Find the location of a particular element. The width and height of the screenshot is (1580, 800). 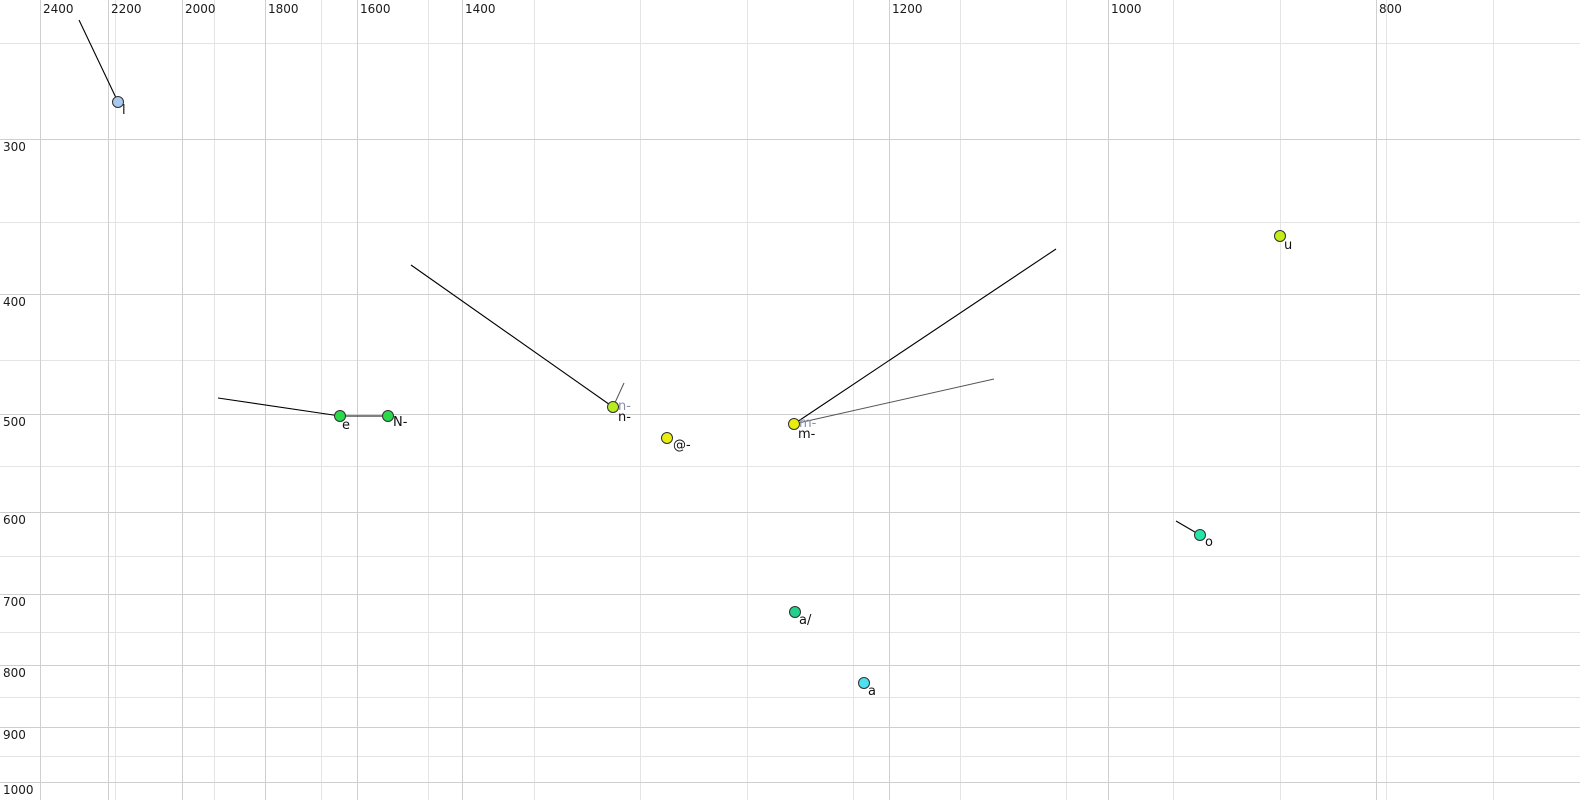

data-point-n is located at coordinates (613, 407).